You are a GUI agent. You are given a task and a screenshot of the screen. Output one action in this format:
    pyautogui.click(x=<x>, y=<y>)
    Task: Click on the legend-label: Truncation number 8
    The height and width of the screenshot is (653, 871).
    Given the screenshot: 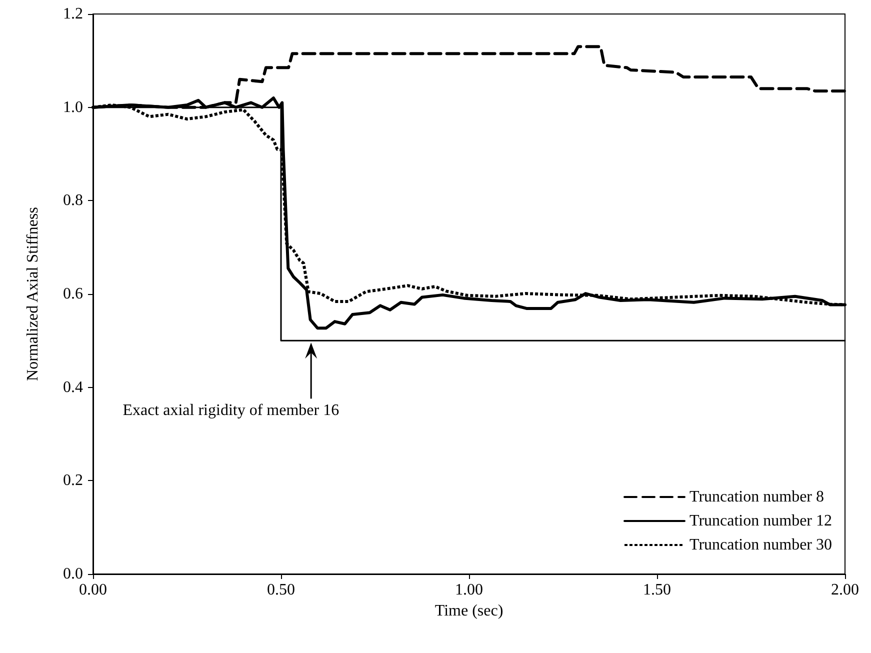 What is the action you would take?
    pyautogui.click(x=756, y=497)
    